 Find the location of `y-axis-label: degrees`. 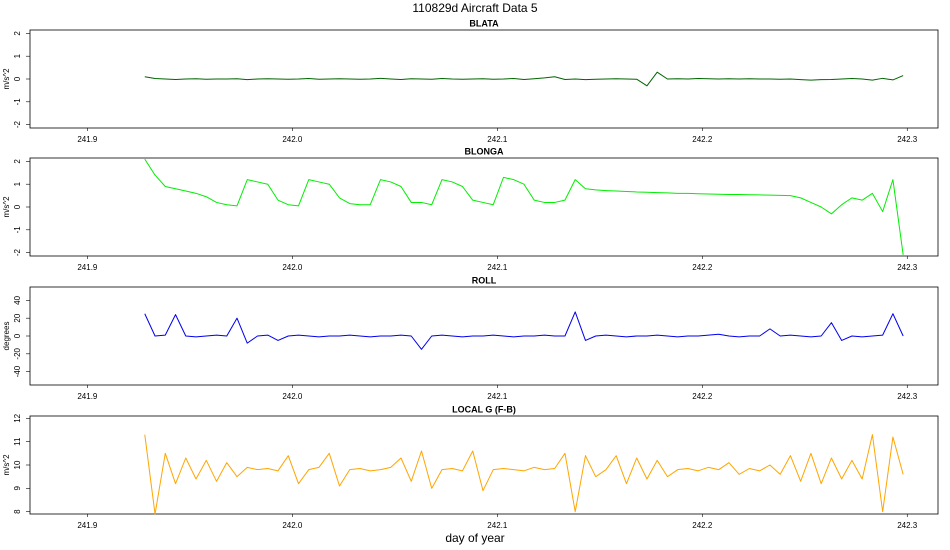

y-axis-label: degrees is located at coordinates (6, 336).